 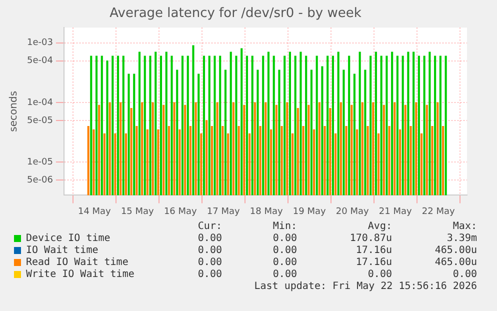 I want to click on x-tick-label: 22 May, so click(x=439, y=211).